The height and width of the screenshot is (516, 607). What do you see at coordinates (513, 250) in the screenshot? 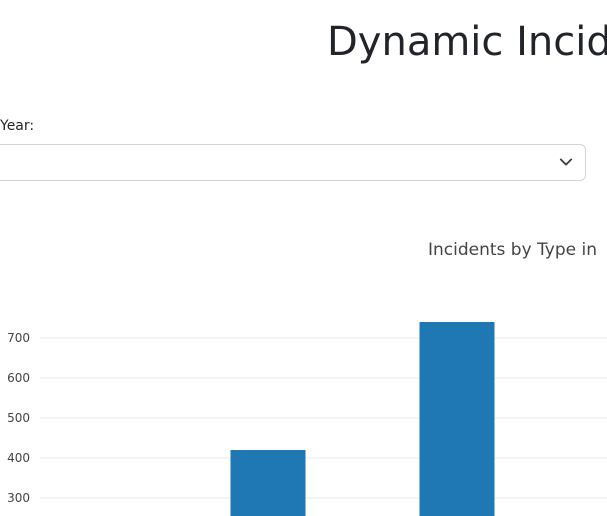
I see `chart-title: Incidents by Type in` at bounding box center [513, 250].